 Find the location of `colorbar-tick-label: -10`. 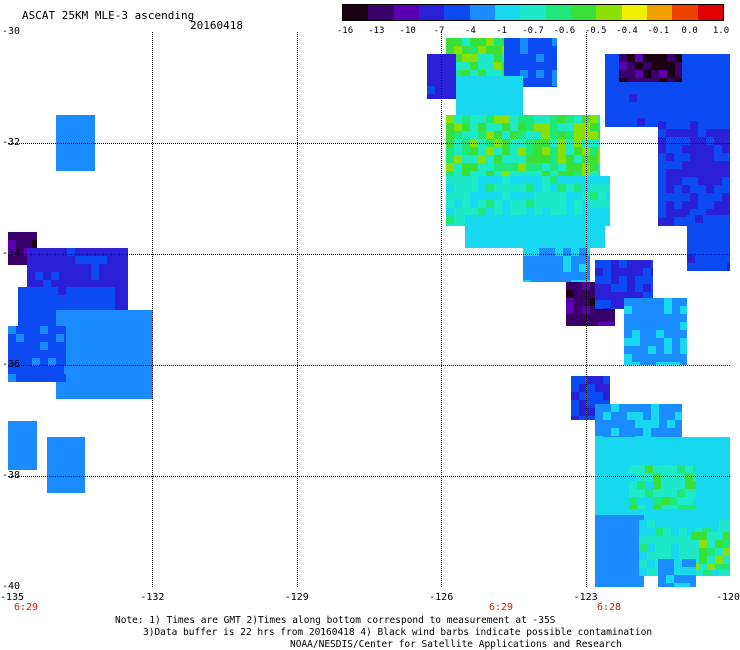

colorbar-tick-label: -10 is located at coordinates (407, 31).